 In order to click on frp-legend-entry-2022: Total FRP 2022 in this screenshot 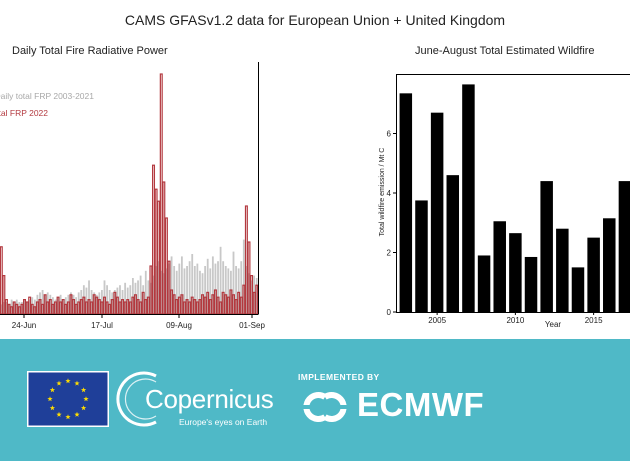, I will do `click(24, 113)`.